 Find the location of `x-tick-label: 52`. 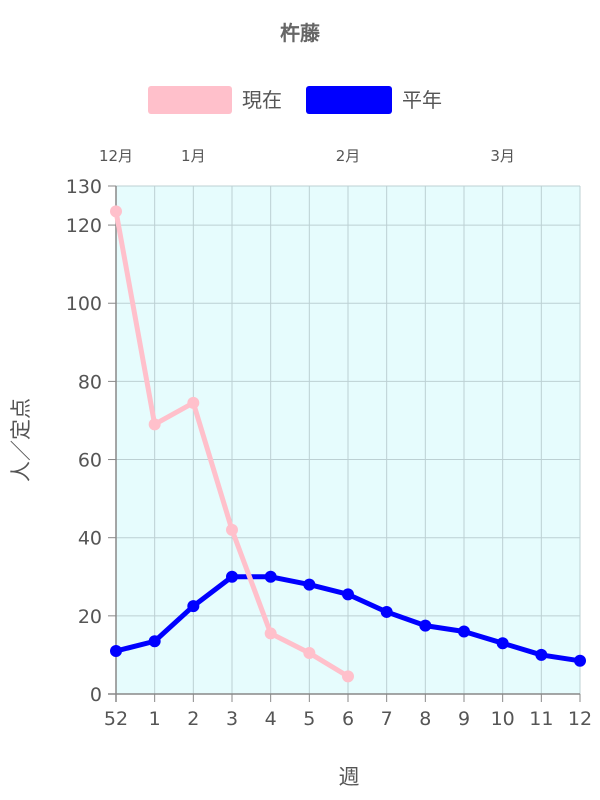

x-tick-label: 52 is located at coordinates (116, 719).